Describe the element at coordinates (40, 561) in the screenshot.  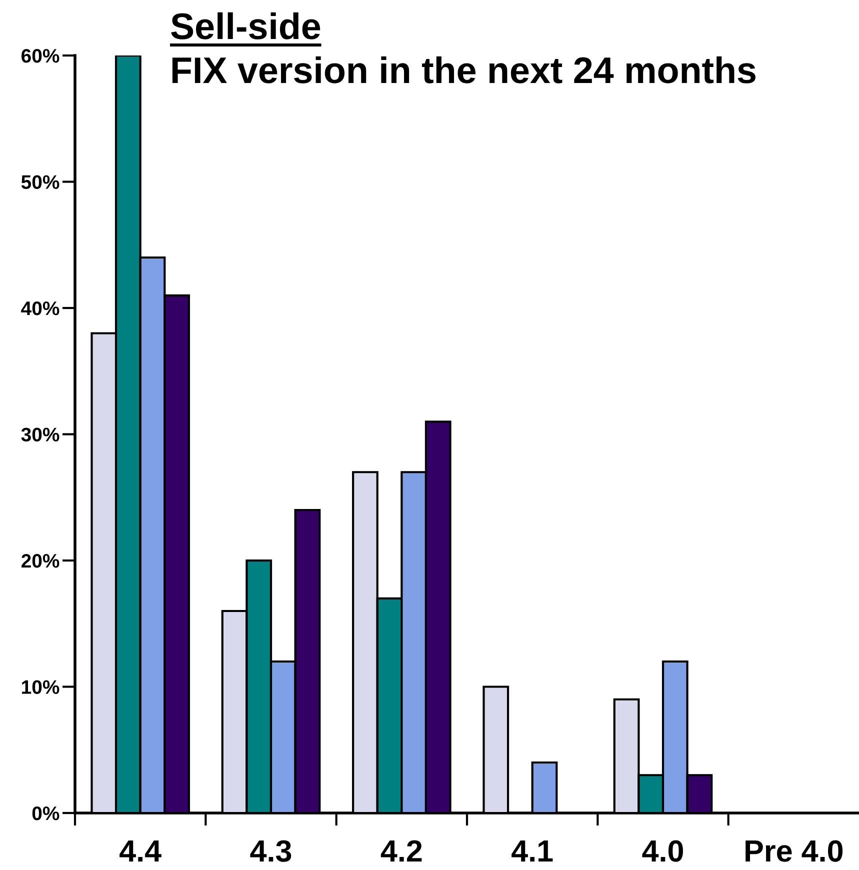
I see `y-tick-label: 20%` at that location.